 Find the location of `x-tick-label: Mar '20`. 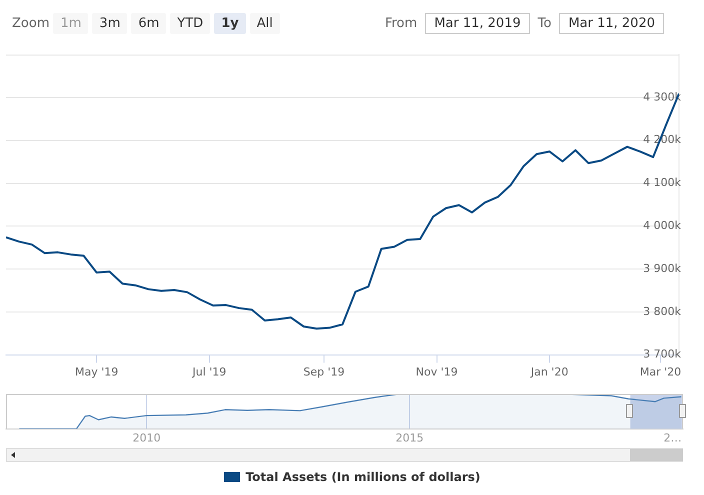

x-tick-label: Mar '20 is located at coordinates (661, 371).